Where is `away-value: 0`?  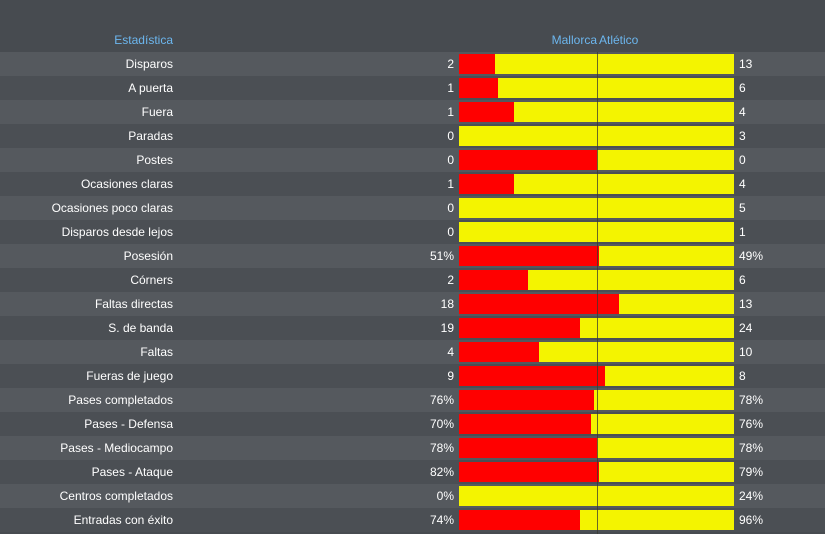 away-value: 0 is located at coordinates (742, 160).